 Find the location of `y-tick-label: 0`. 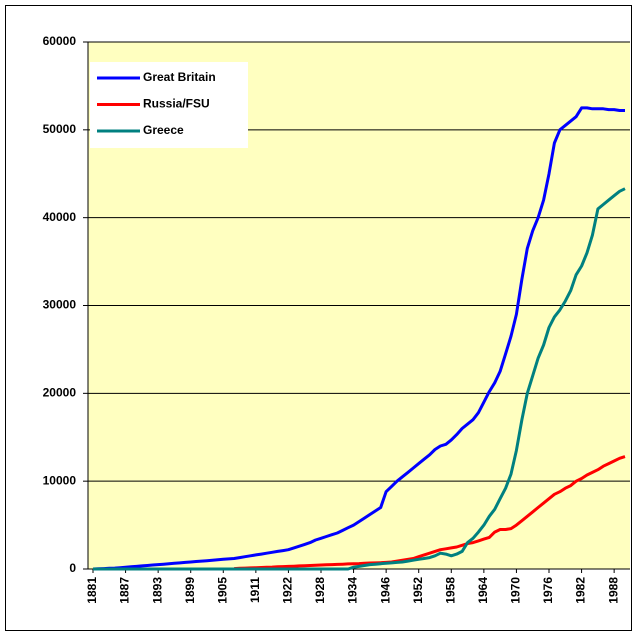

y-tick-label: 0 is located at coordinates (72, 568).